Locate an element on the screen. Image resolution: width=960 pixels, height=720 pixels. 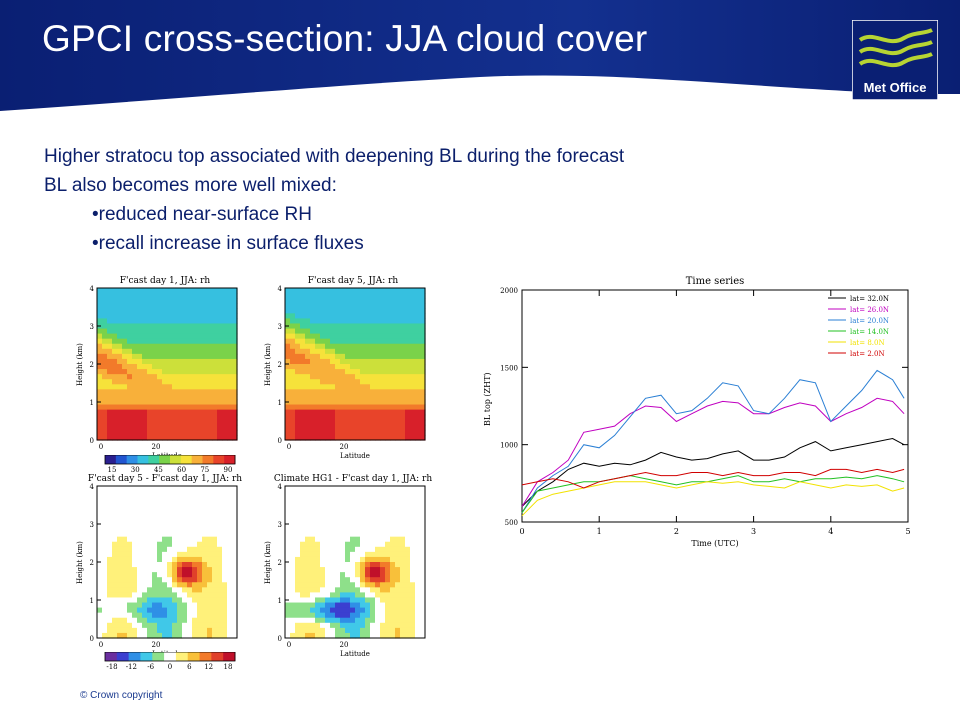
colorbar-top: 15 30 45 60 75 90 is located at coordinates (170, 464).